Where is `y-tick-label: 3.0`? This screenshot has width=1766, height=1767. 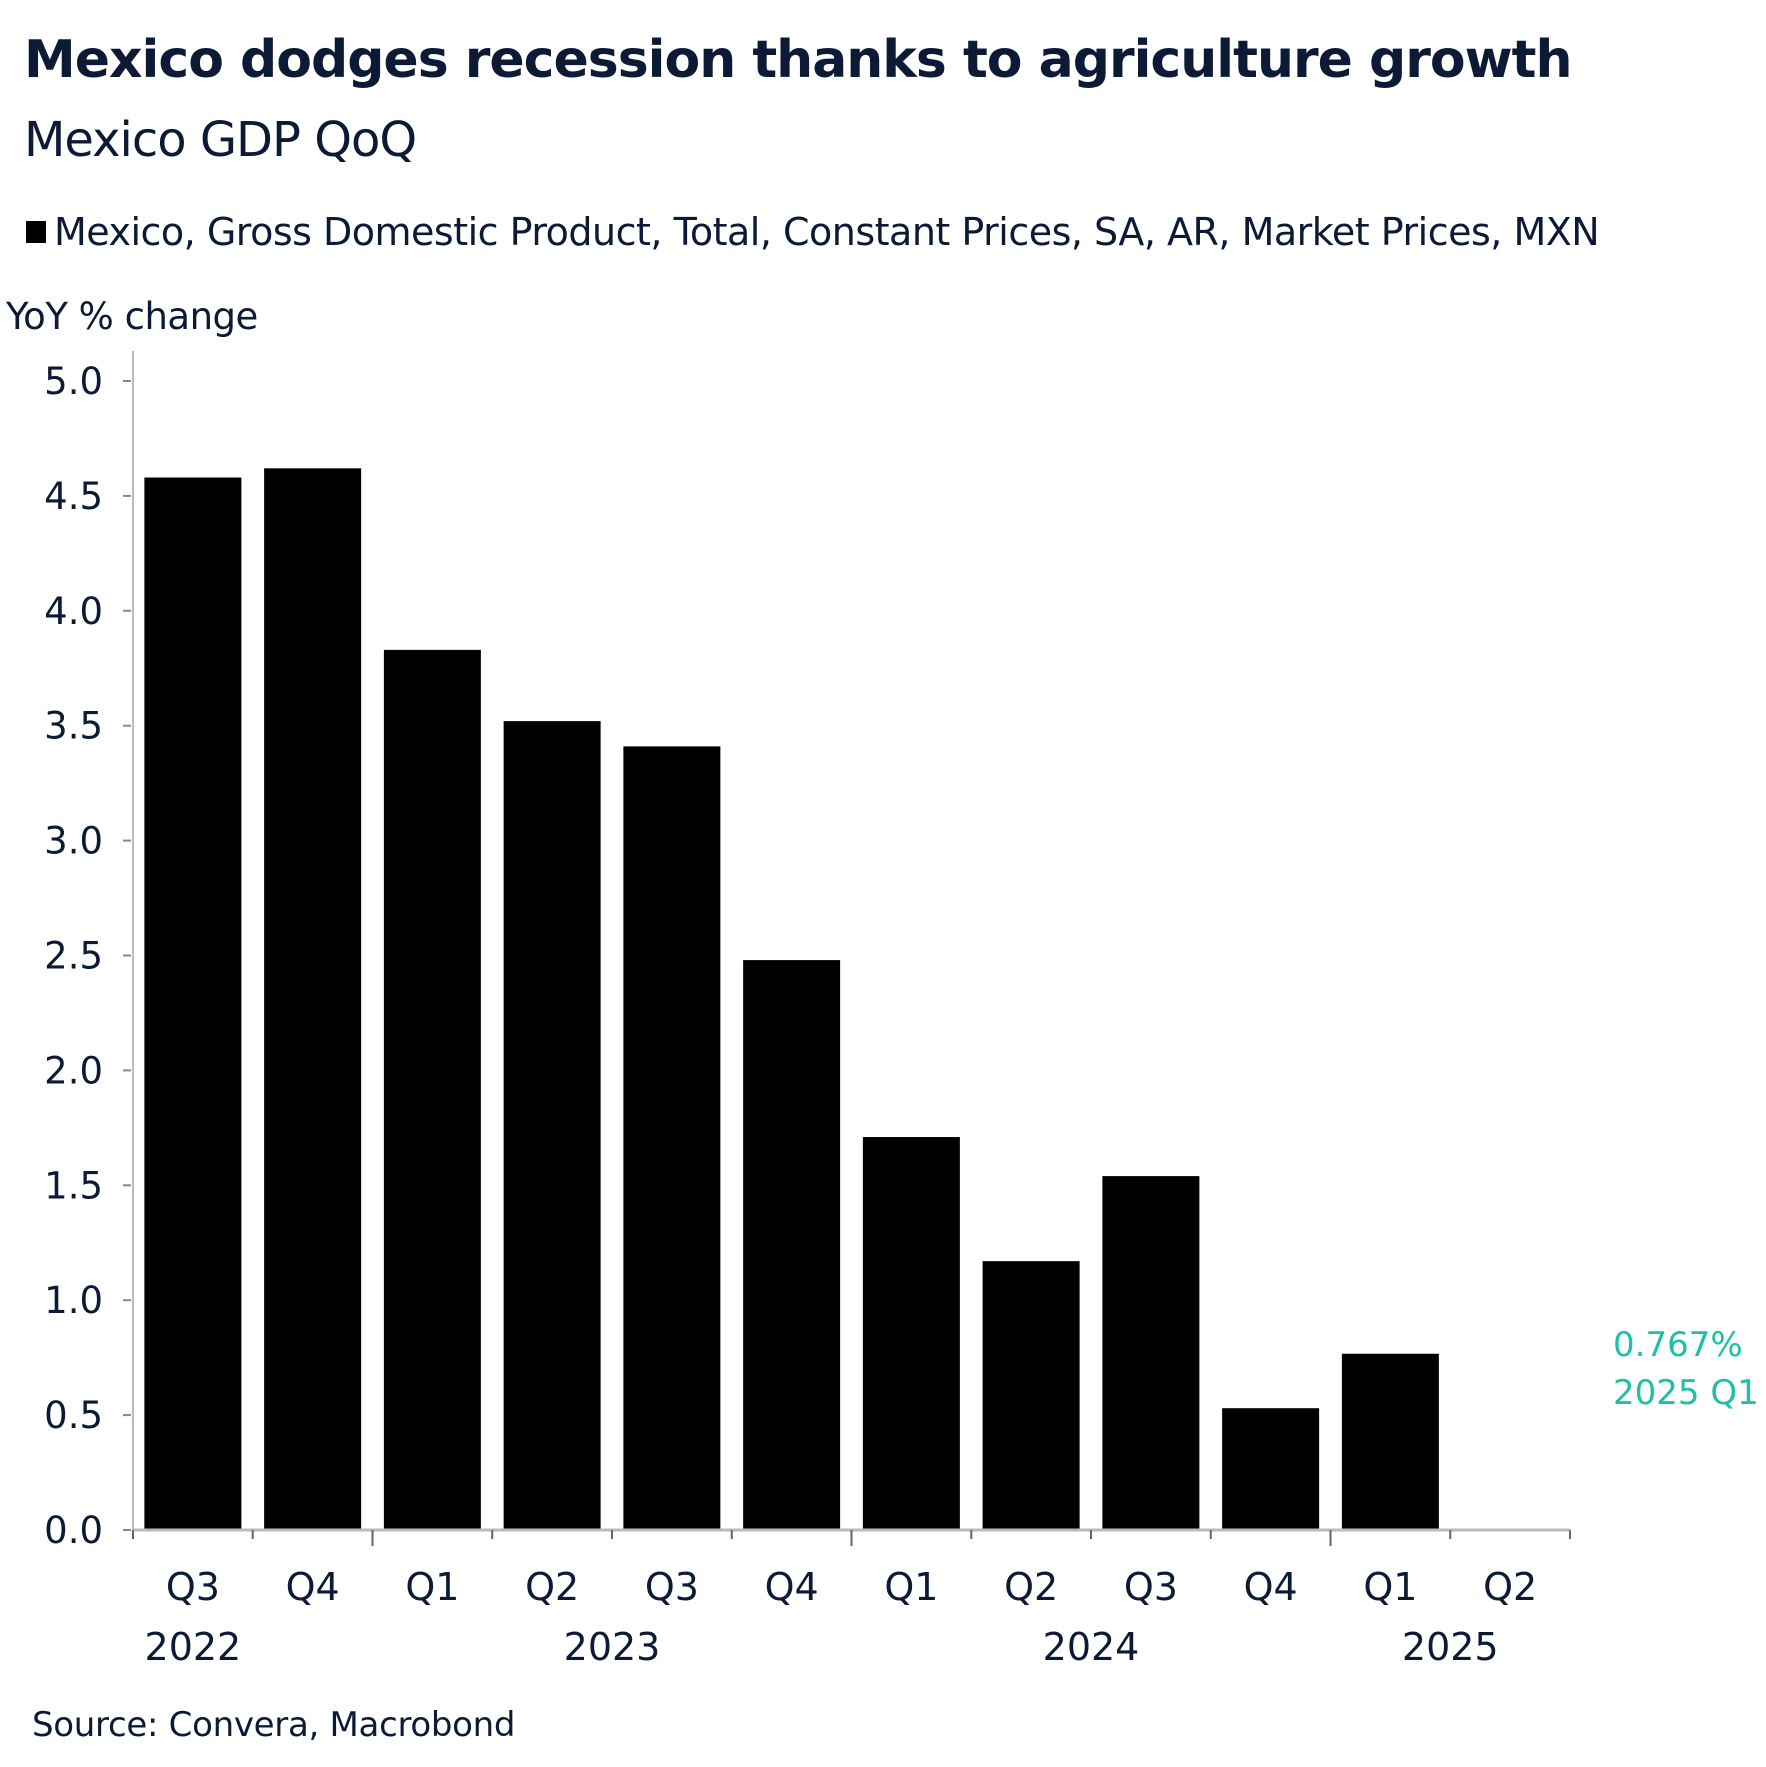
y-tick-label: 3.0 is located at coordinates (73, 841).